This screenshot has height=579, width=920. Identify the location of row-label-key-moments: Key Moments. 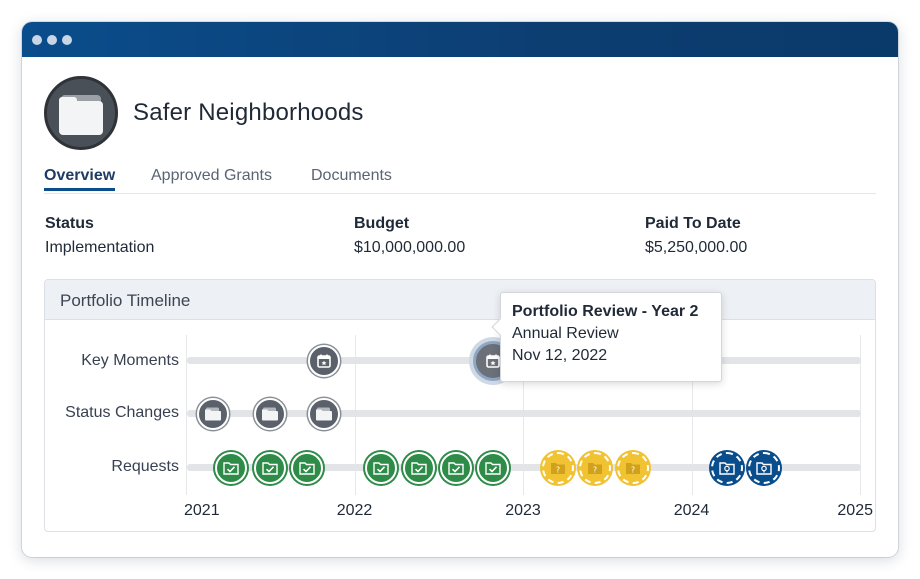
(130, 360).